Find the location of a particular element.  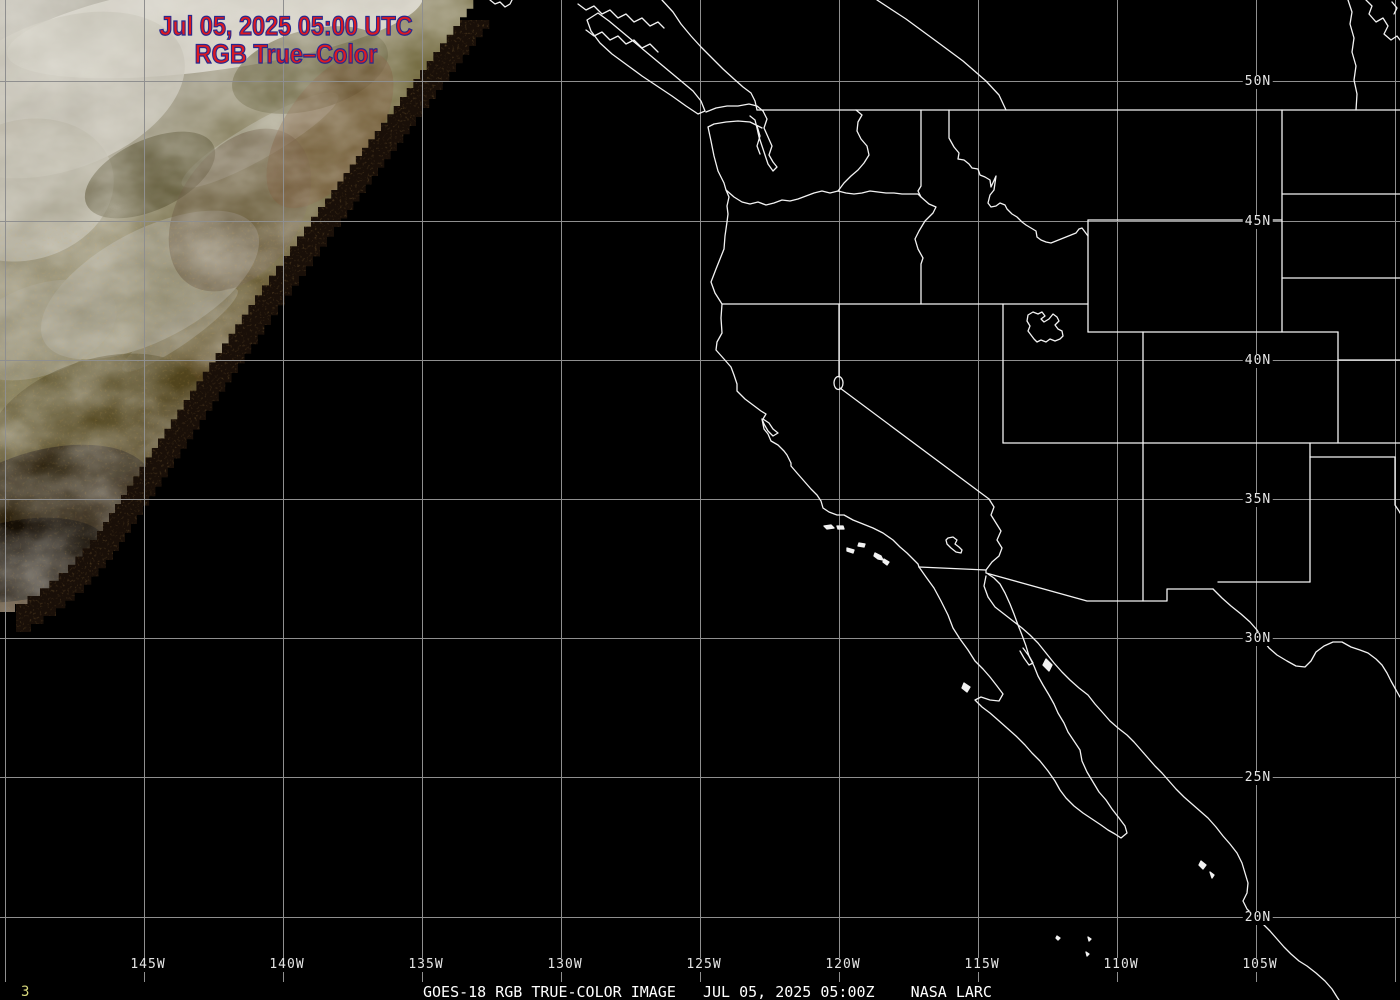

lat-label-25n: 25N is located at coordinates (1258, 777).